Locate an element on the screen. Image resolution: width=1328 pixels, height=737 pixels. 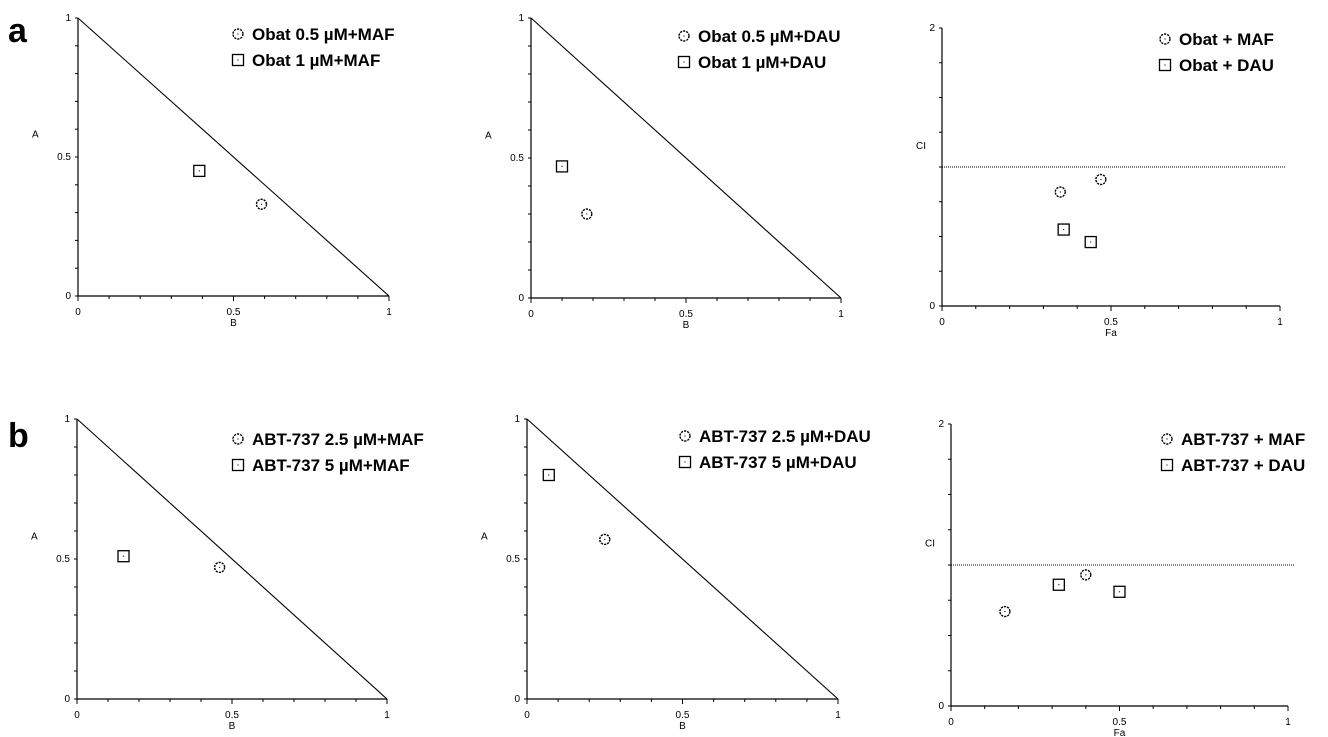
legend-label: ABT-737 2.5 µM+DAU is located at coordinates (785, 436).